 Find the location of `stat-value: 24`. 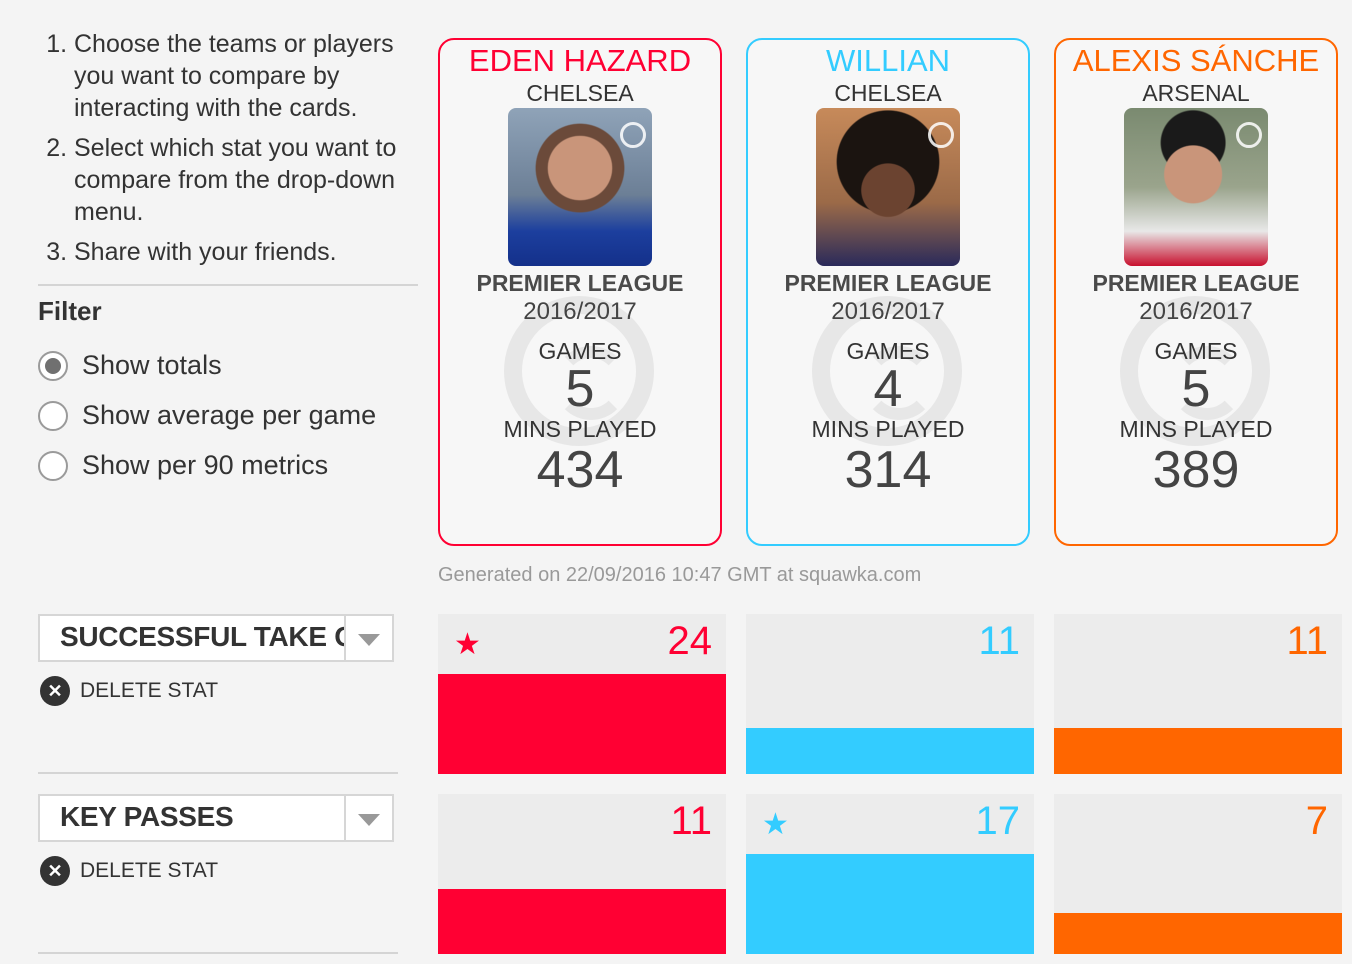

stat-value: 24 is located at coordinates (690, 641).